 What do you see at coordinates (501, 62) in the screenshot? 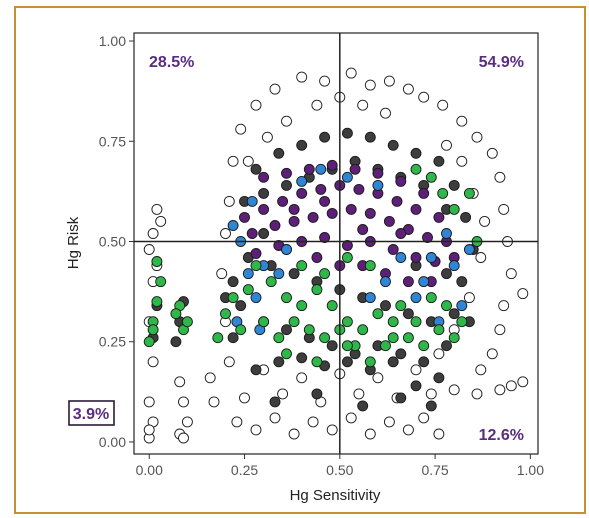
I see `quadrant-label-top-right: 54.9%` at bounding box center [501, 62].